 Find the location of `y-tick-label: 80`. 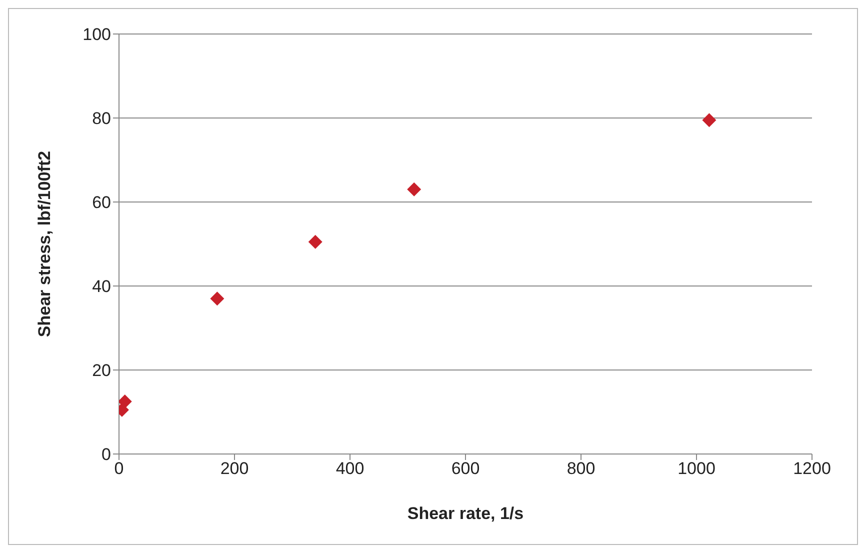

y-tick-label: 80 is located at coordinates (101, 118).